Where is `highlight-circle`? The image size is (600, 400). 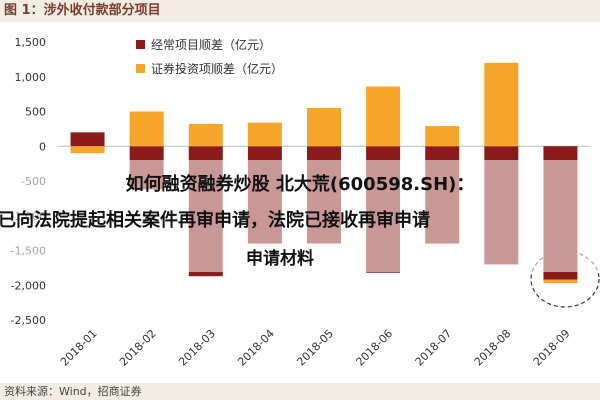
highlight-circle is located at coordinates (565, 279).